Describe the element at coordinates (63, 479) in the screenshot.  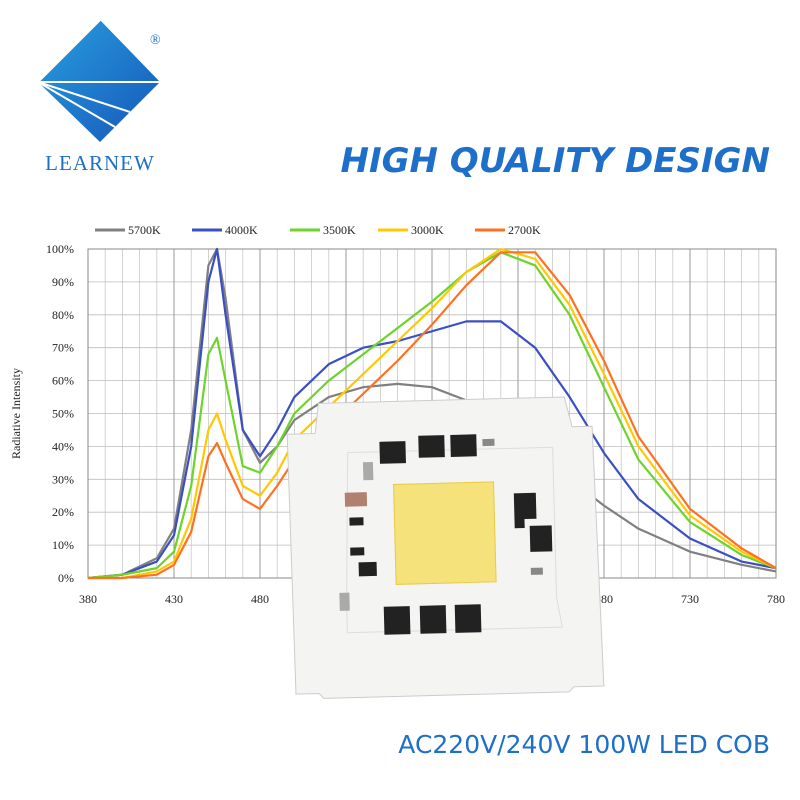
I see `y-tick-label: 30%` at that location.